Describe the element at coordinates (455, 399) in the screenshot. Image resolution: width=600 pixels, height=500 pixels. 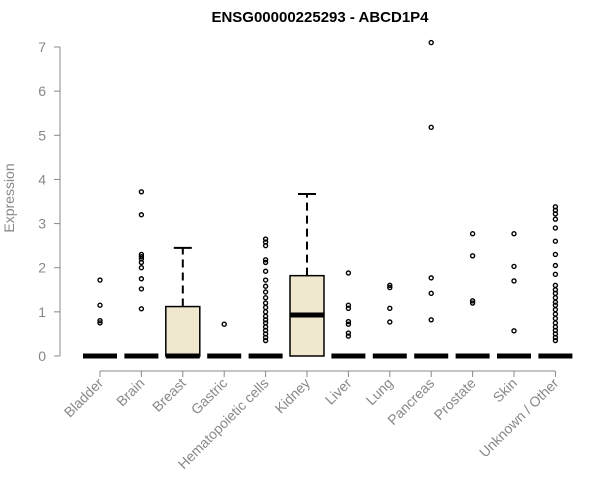
I see `x-tick-label: Prostate` at that location.